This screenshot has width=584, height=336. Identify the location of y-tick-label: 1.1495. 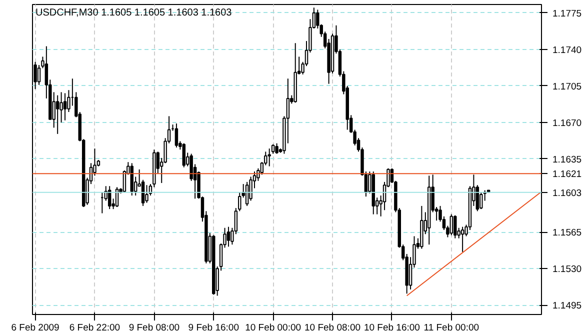
(567, 306).